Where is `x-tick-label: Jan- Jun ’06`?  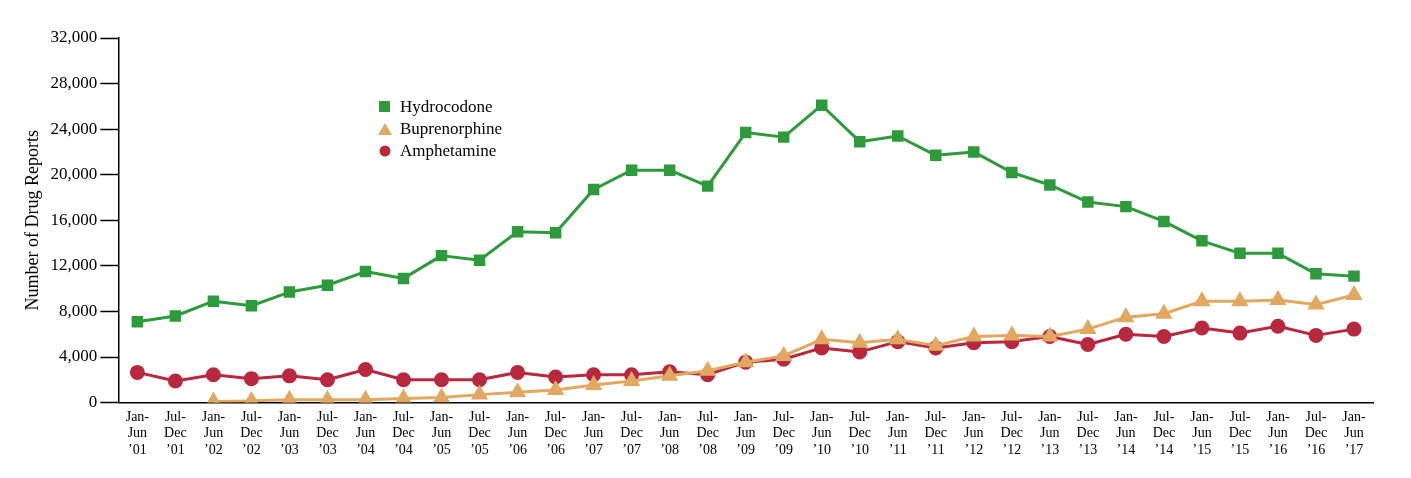
x-tick-label: Jan- Jun ’06 is located at coordinates (517, 433).